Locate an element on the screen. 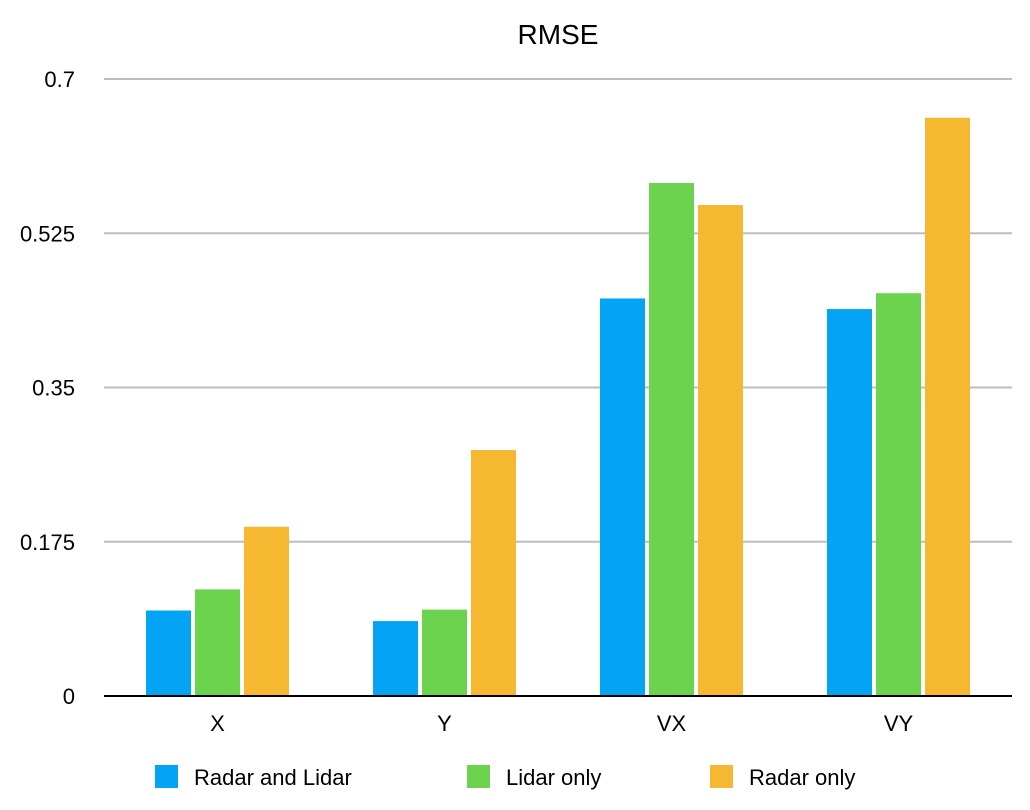 Image resolution: width=1030 pixels, height=810 pixels. x-tick-label: VY is located at coordinates (899, 723).